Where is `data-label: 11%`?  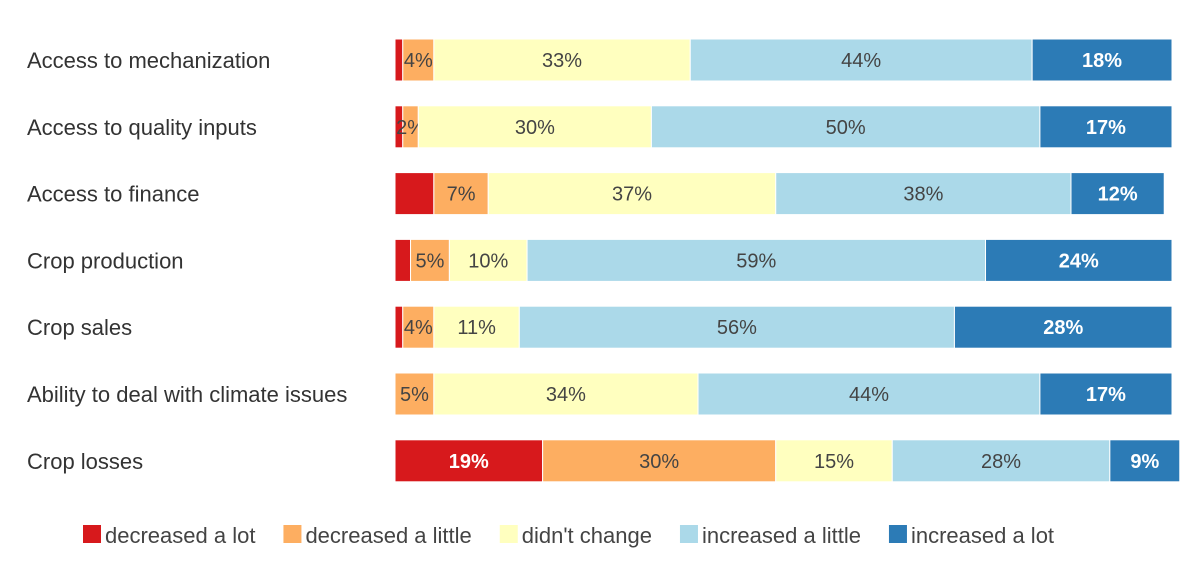 data-label: 11% is located at coordinates (476, 328).